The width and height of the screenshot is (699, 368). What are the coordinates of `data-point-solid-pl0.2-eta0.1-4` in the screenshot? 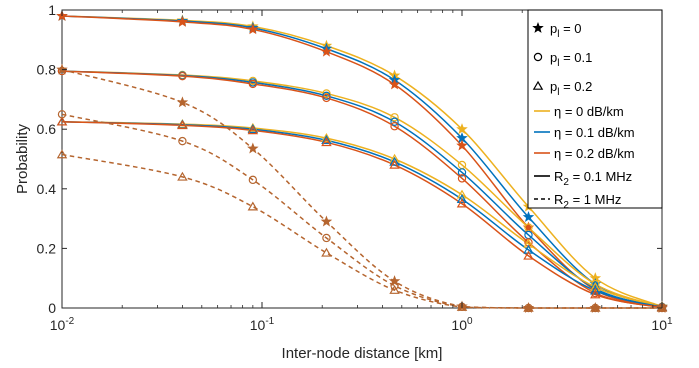 It's located at (394, 161).